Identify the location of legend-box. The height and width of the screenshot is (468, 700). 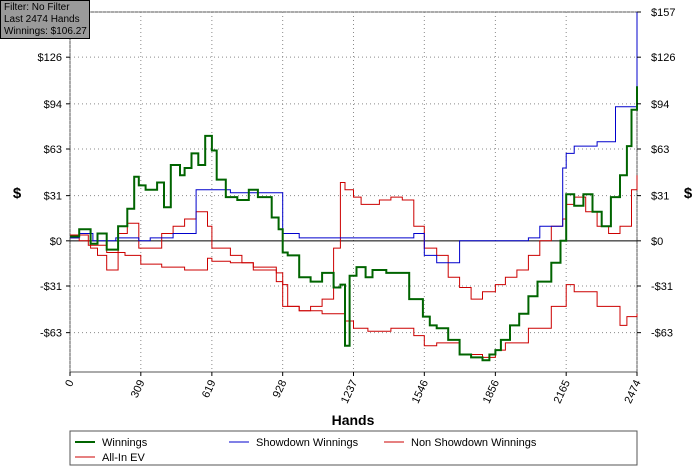
(353, 448).